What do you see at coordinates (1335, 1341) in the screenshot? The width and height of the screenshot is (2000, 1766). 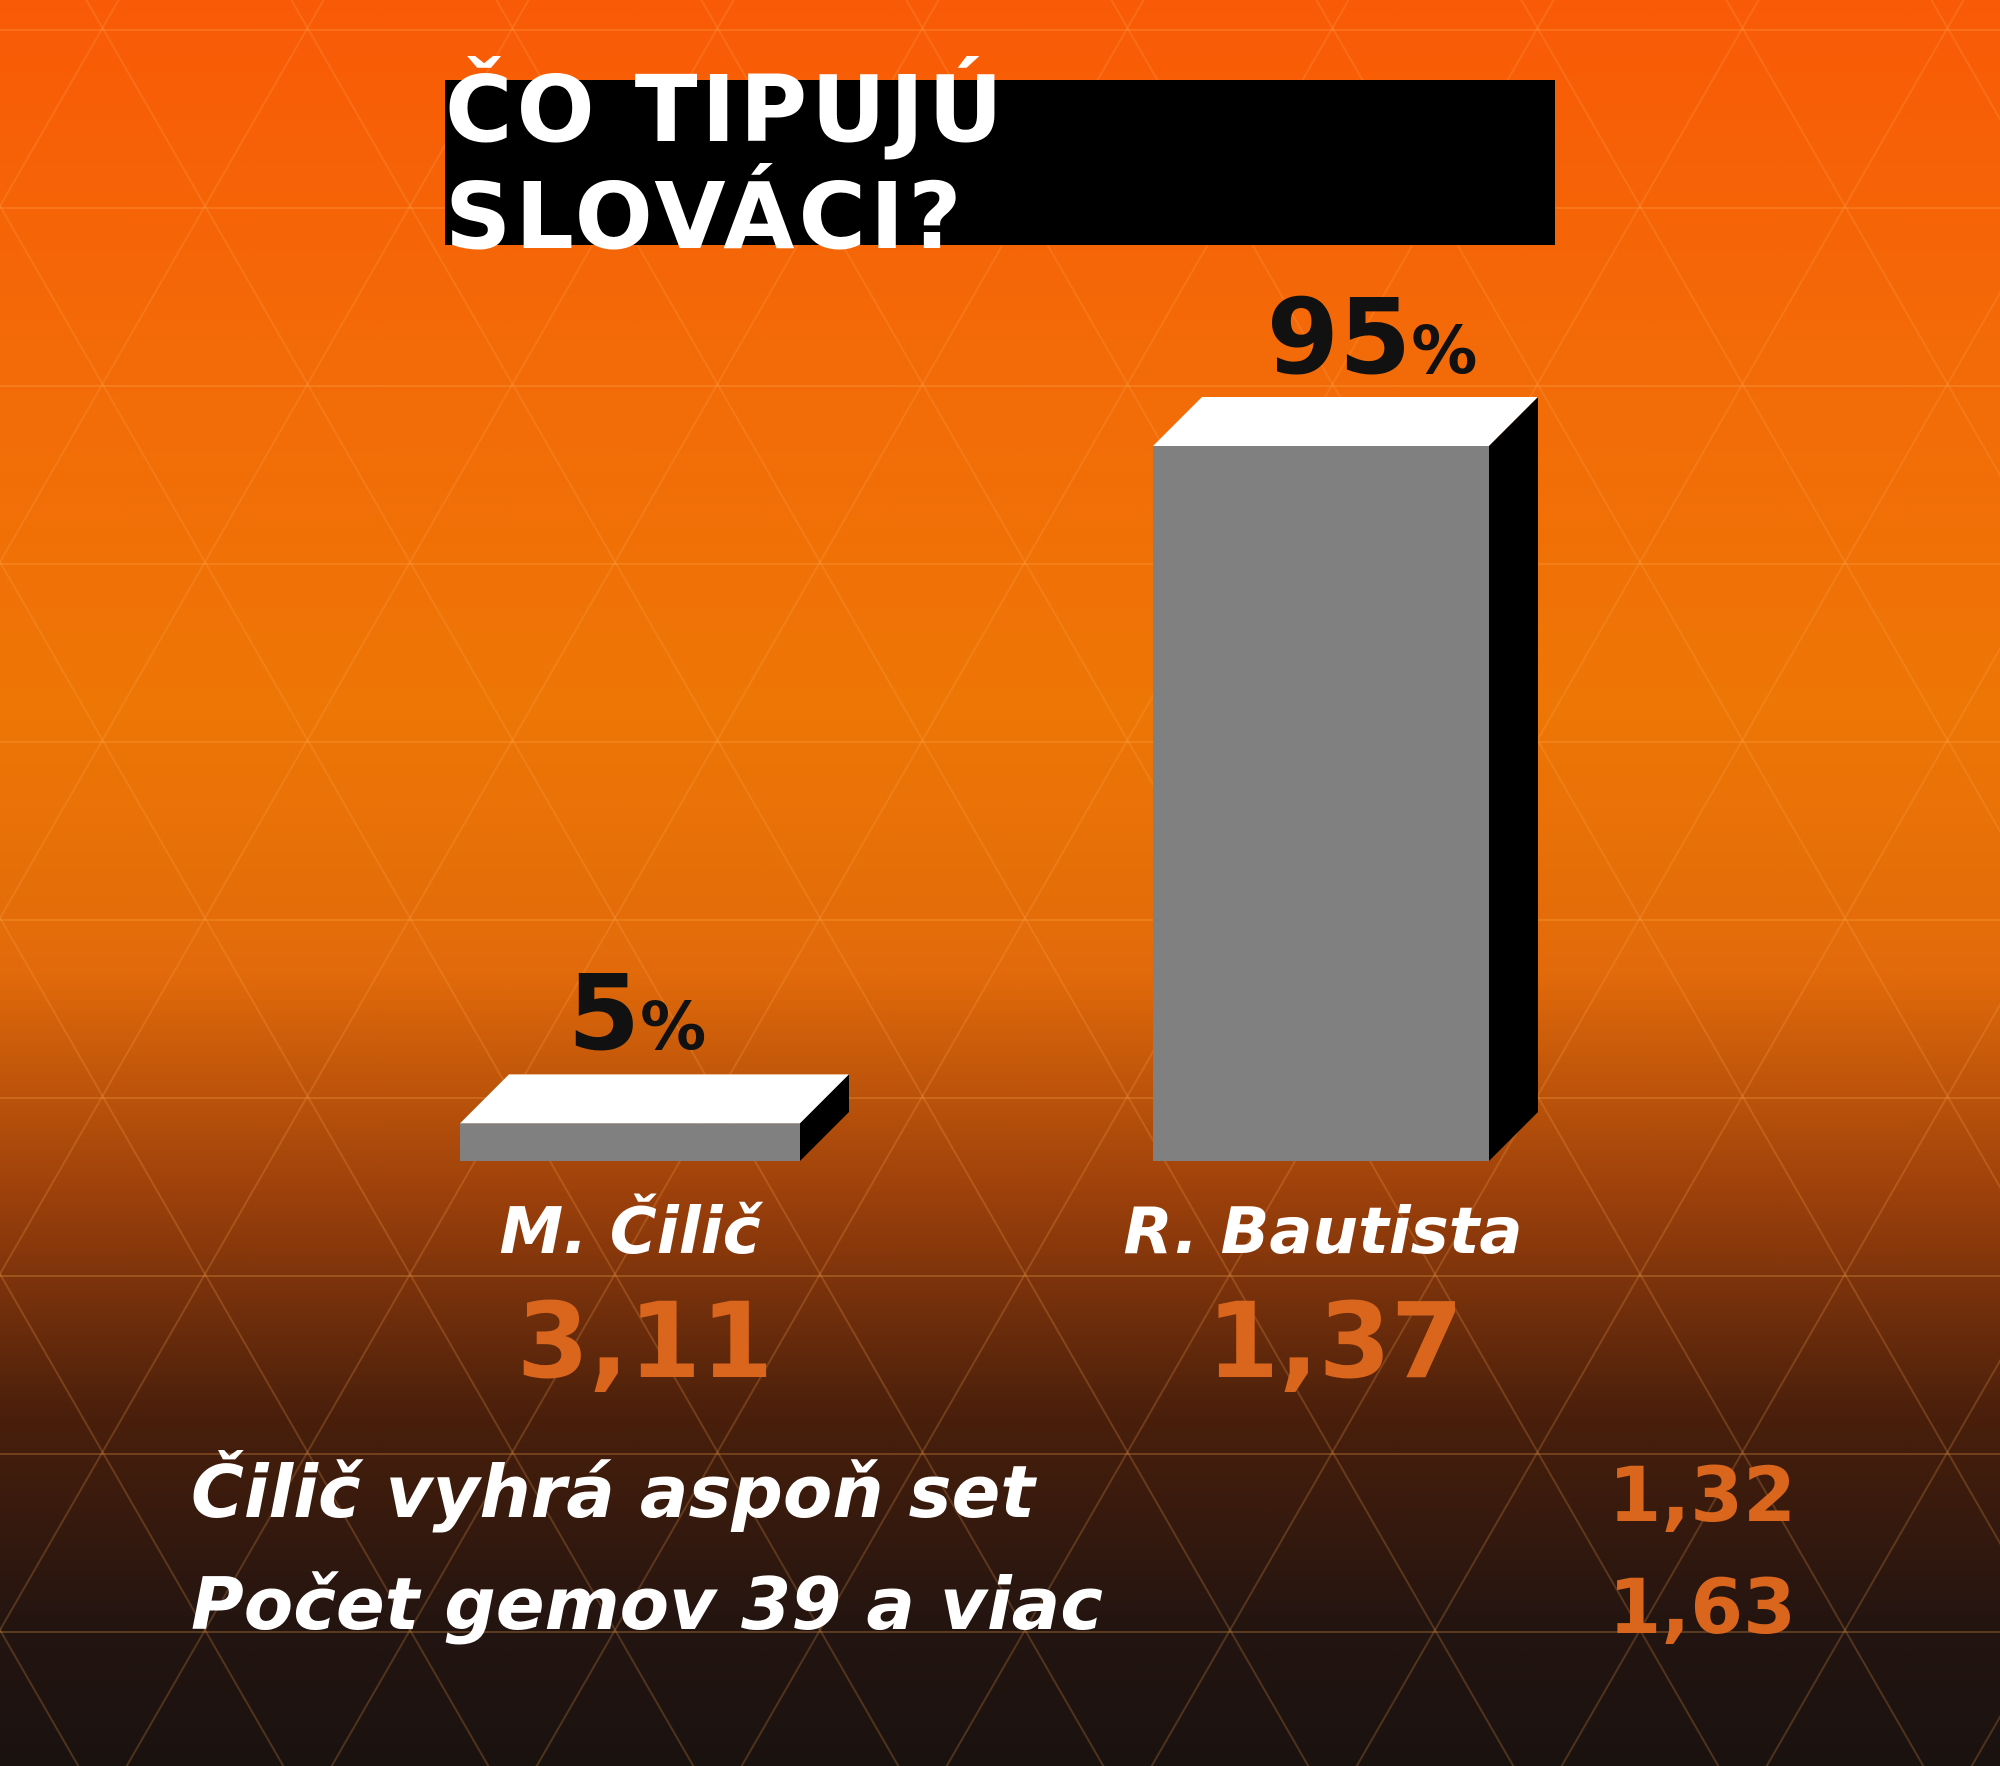 I see `odds-bautista: 1,37` at bounding box center [1335, 1341].